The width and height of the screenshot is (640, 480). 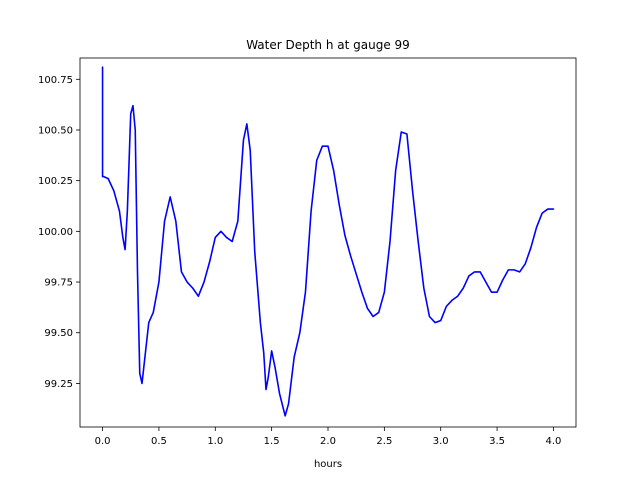 I want to click on y-tick-label: 99.75, so click(x=58, y=283).